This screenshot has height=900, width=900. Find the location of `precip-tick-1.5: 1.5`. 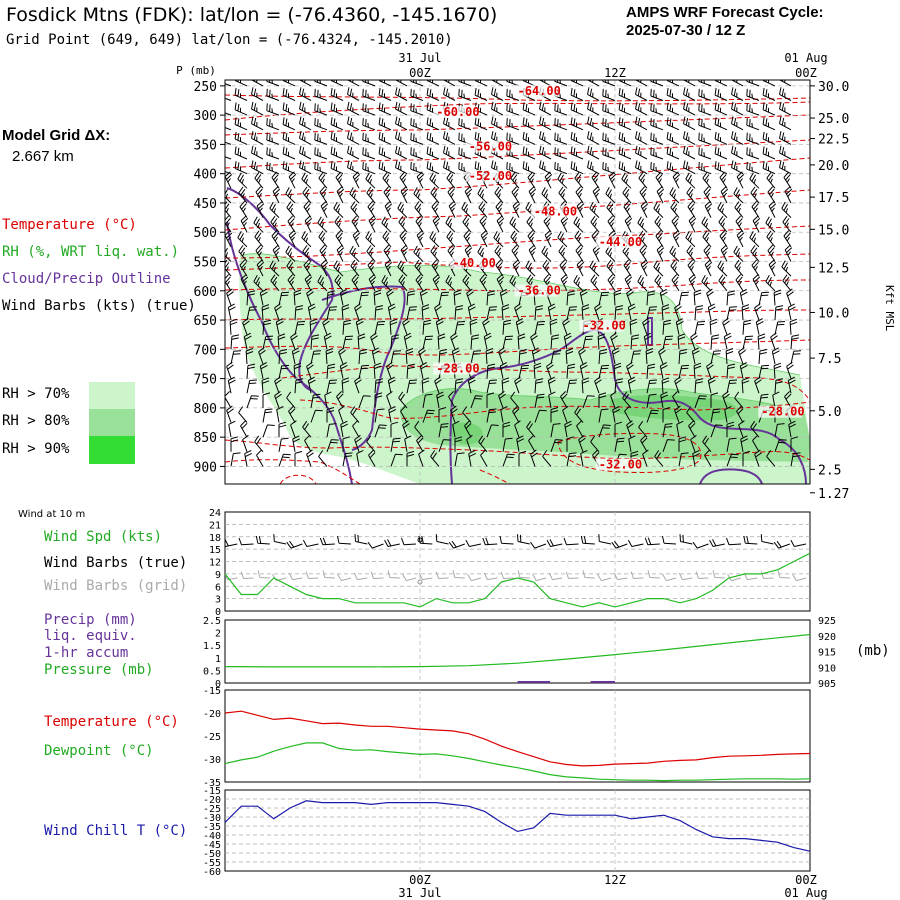

precip-tick-1.5: 1.5 is located at coordinates (212, 646).